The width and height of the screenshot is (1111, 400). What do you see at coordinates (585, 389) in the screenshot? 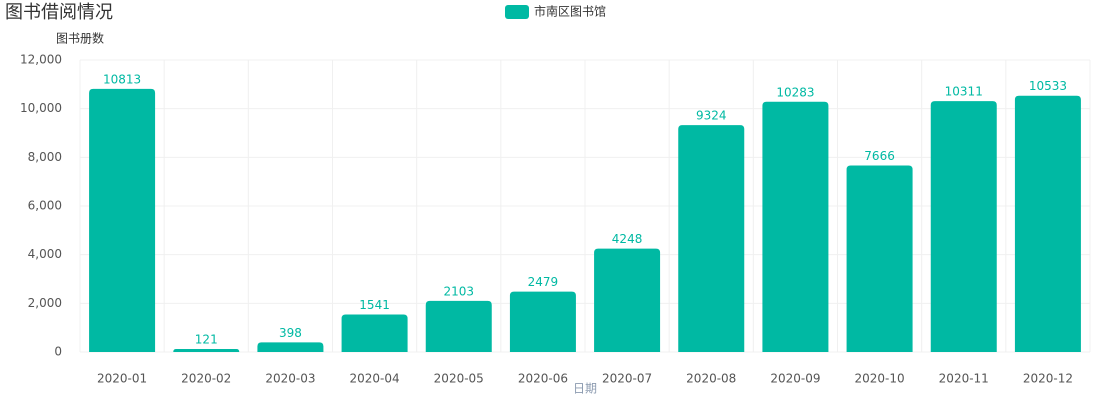
I see `x-axis-title: 日期` at bounding box center [585, 389].